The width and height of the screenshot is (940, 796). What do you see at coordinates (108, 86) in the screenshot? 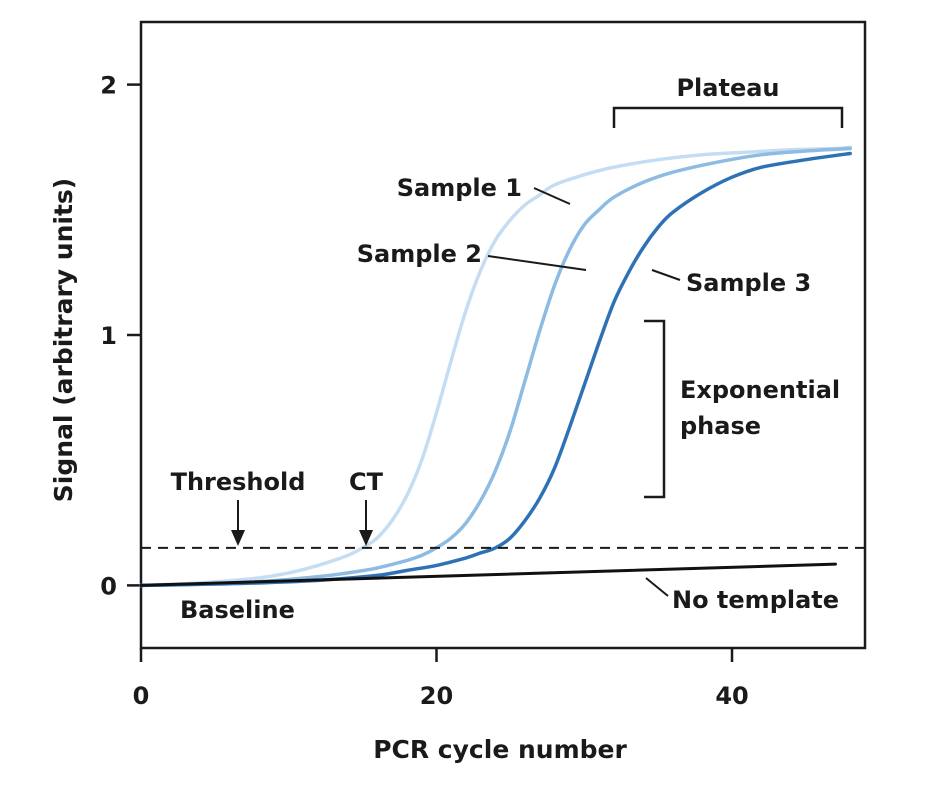
I see `y-tick-label: 2` at bounding box center [108, 86].